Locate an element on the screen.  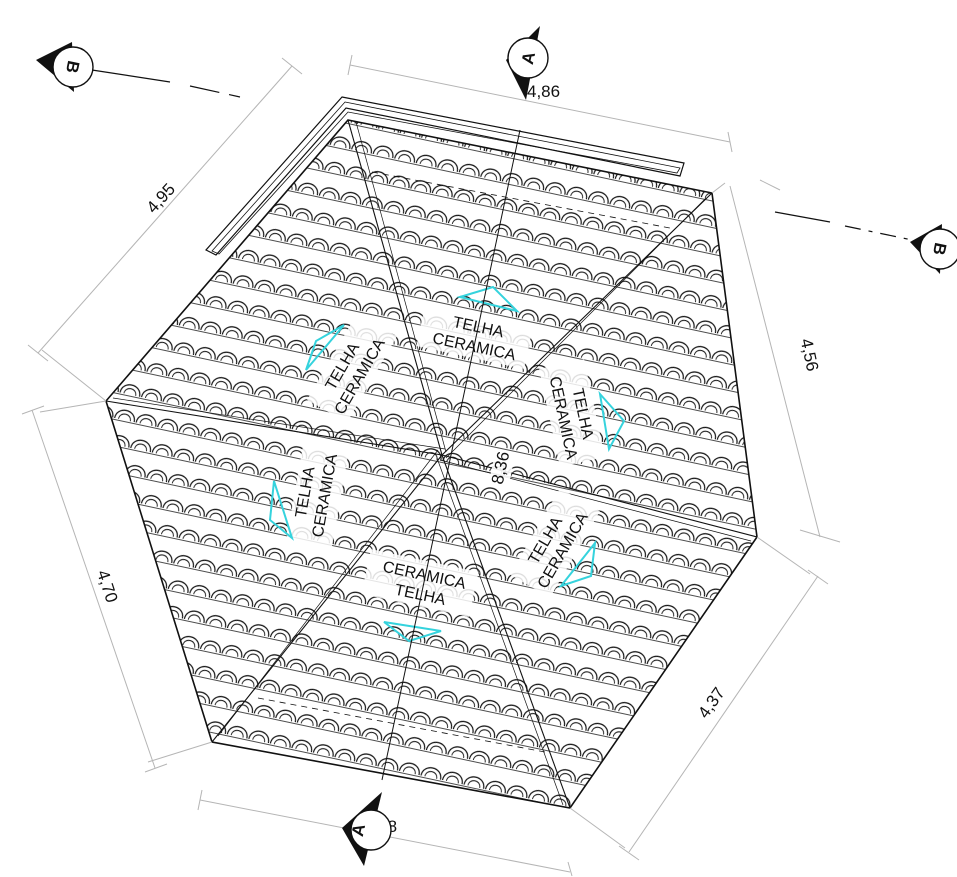
section-marker-b-left: B is located at coordinates (65, 67).